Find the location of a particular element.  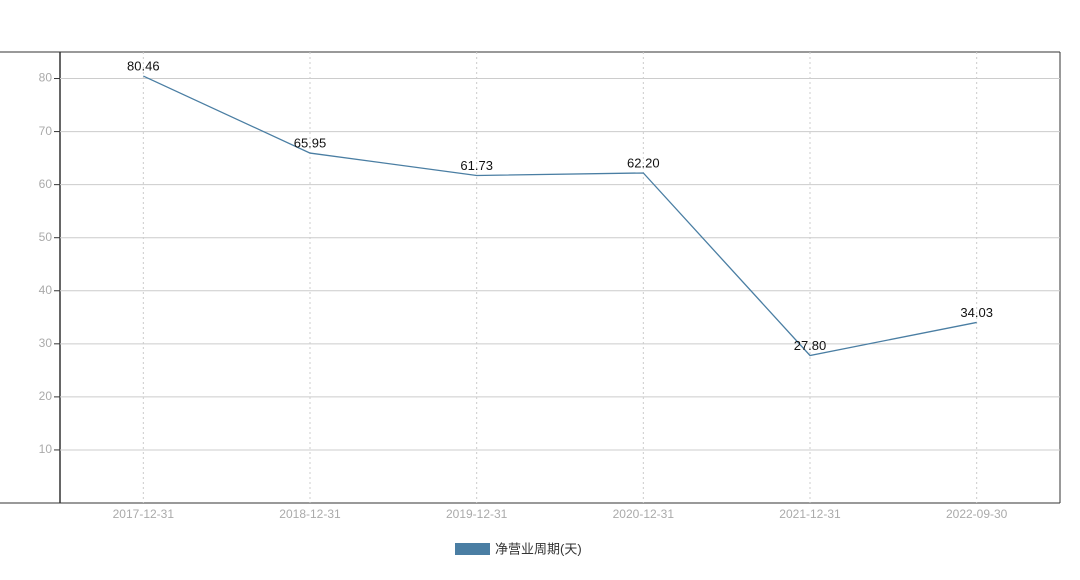

value-label: 80.46 is located at coordinates (143, 66).